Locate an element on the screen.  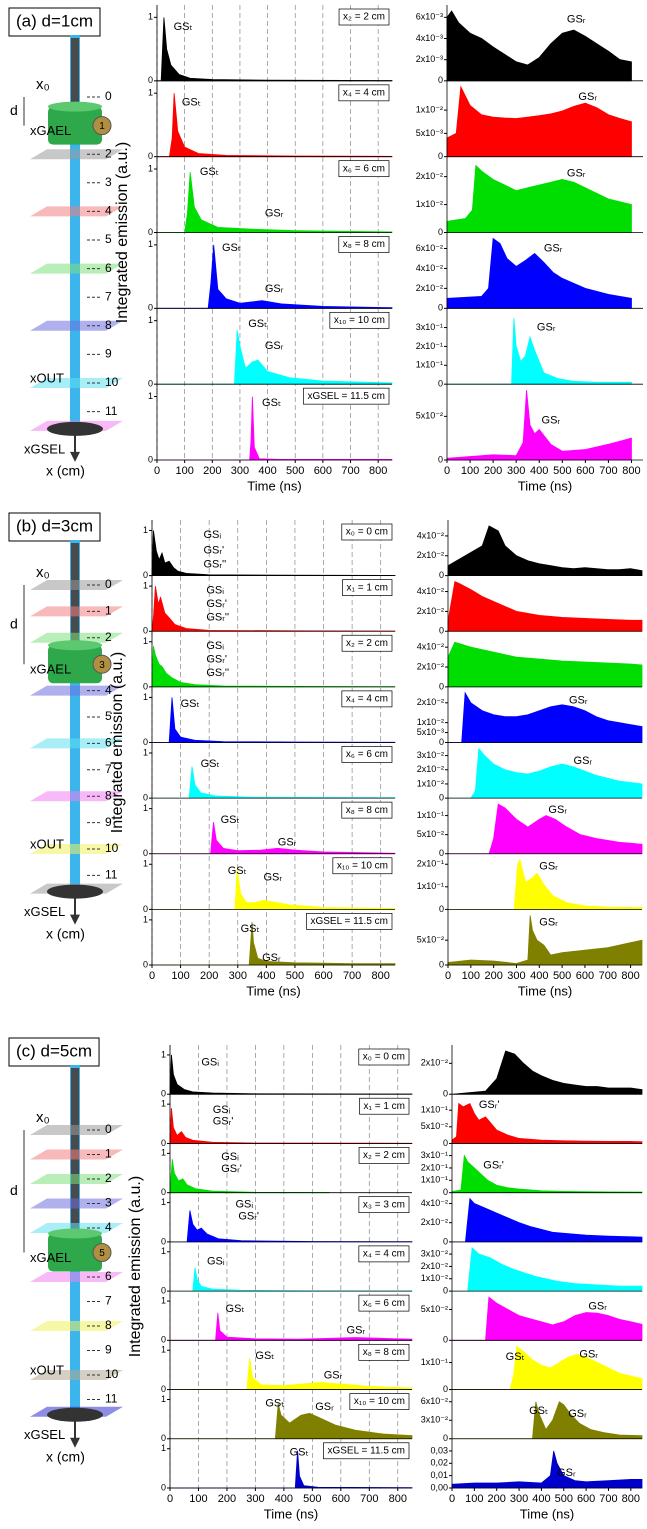
gael-number: 1 is located at coordinates (102, 126).